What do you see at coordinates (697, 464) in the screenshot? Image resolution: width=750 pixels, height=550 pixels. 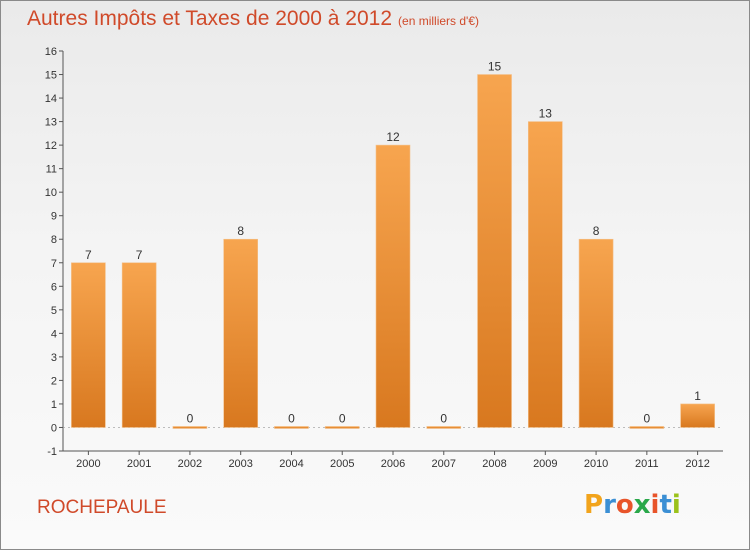 I see `x-tick-label: 2012` at bounding box center [697, 464].